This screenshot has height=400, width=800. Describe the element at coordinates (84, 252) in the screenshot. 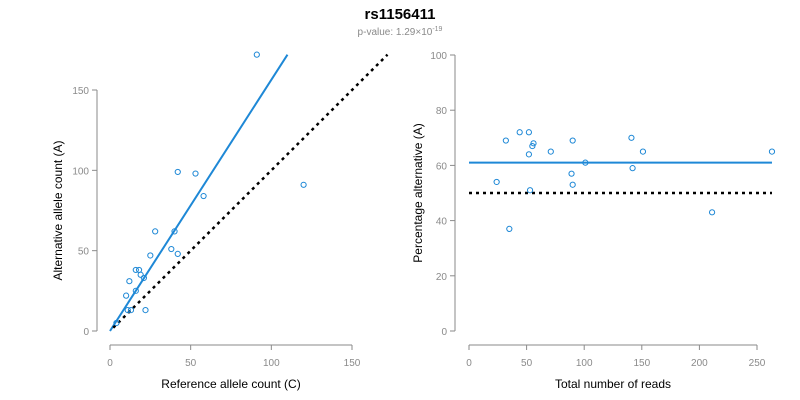

I see `left-y-tick-label: 50` at that location.